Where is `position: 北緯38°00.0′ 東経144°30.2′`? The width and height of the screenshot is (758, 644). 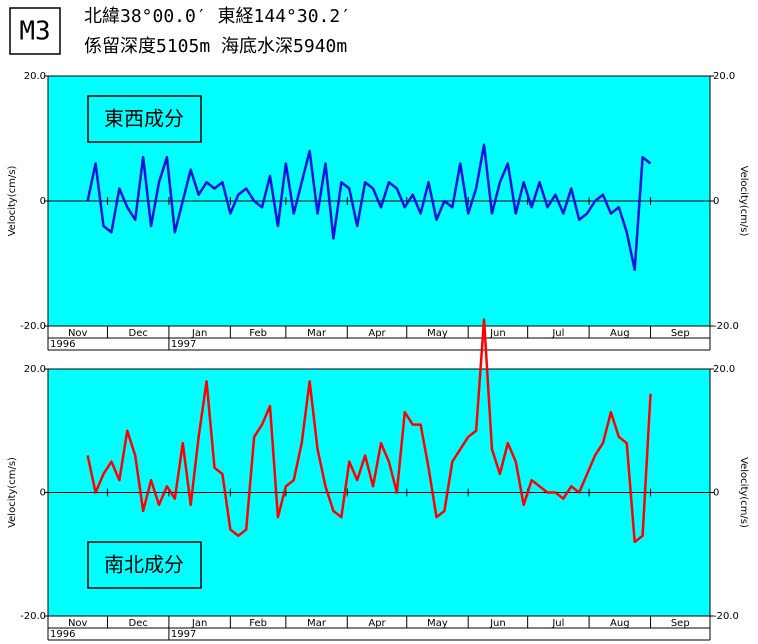
position: 北緯38°00.0′ 東経144°30.2′ is located at coordinates (217, 16).